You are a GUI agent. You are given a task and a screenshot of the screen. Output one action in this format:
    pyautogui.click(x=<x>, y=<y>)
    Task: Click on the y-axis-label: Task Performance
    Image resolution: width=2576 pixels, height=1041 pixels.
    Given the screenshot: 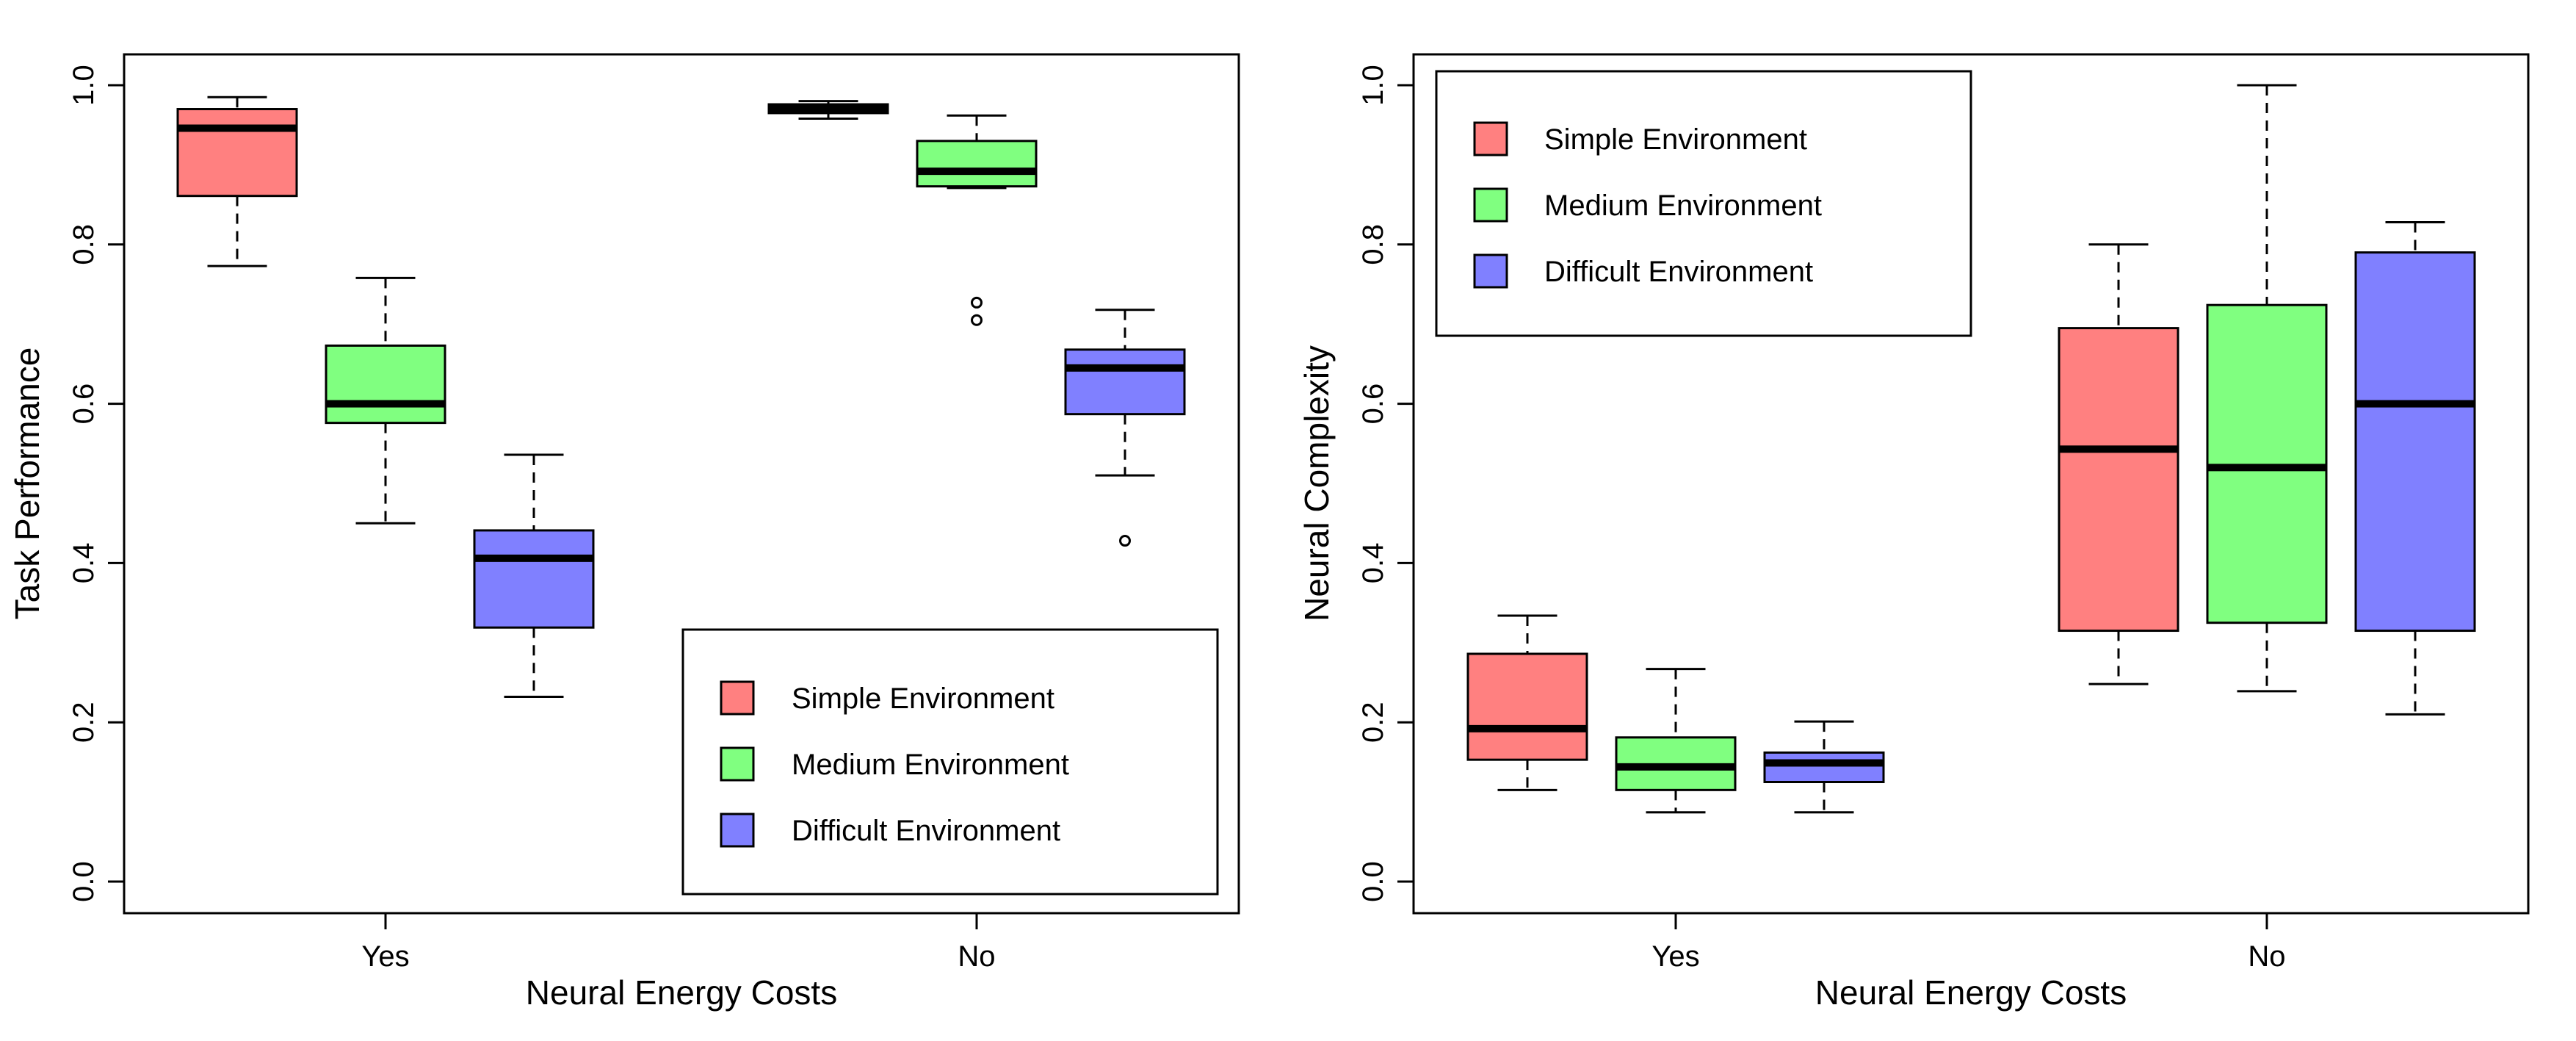 What is the action you would take?
    pyautogui.click(x=27, y=483)
    